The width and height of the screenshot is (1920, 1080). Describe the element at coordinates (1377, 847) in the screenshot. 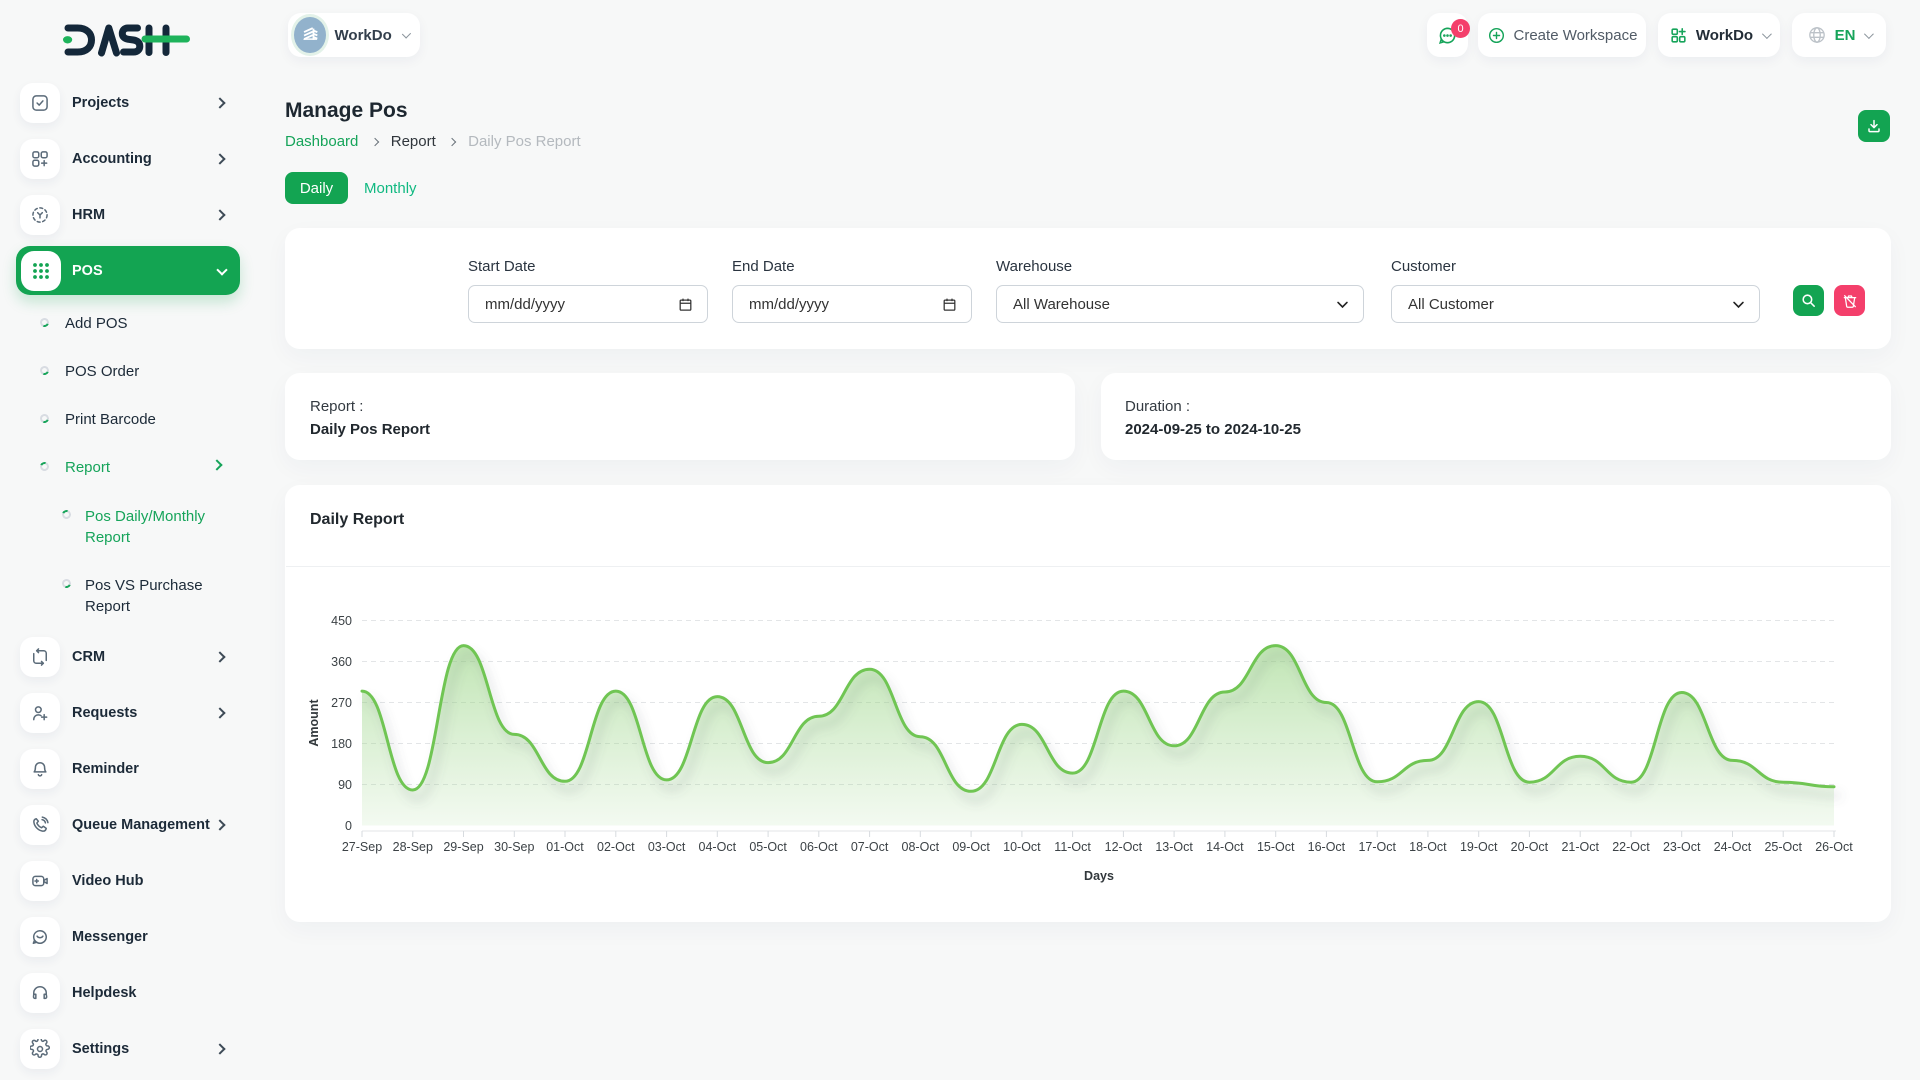

I see `svg-text: 17-Oct` at that location.